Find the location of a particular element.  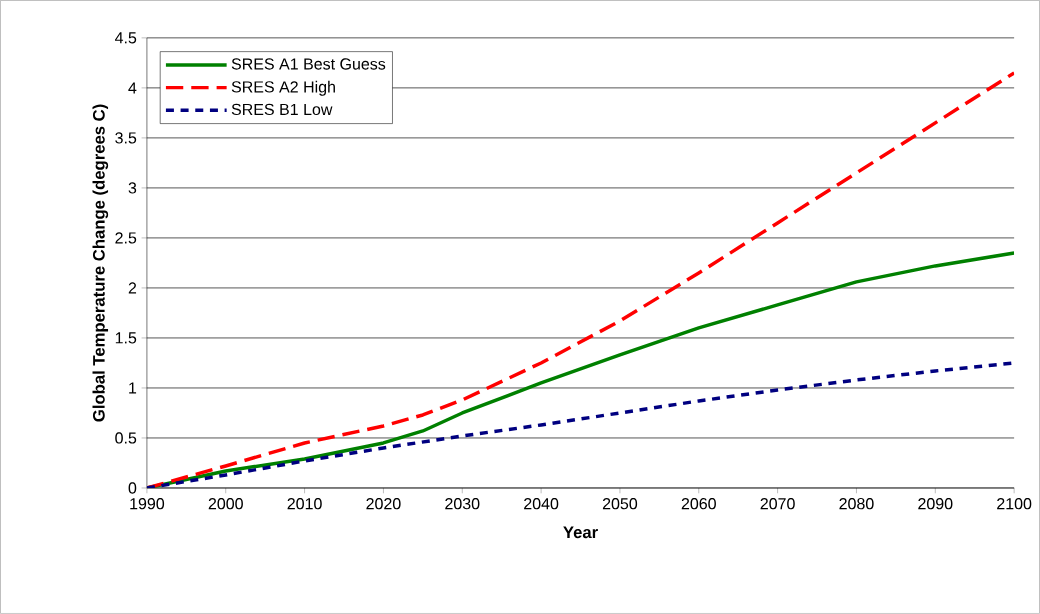

y-tick-label: 0.5 is located at coordinates (126, 438).